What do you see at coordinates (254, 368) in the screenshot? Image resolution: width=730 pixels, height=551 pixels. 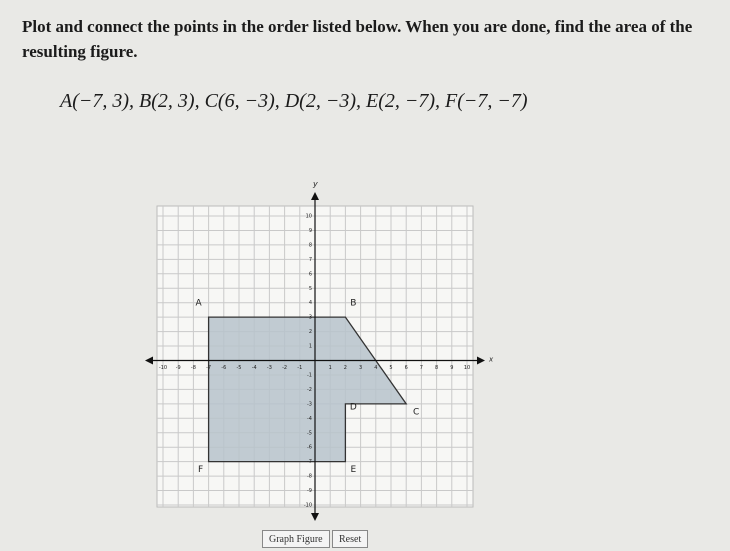 I see `x-tick-label: -4` at bounding box center [254, 368].